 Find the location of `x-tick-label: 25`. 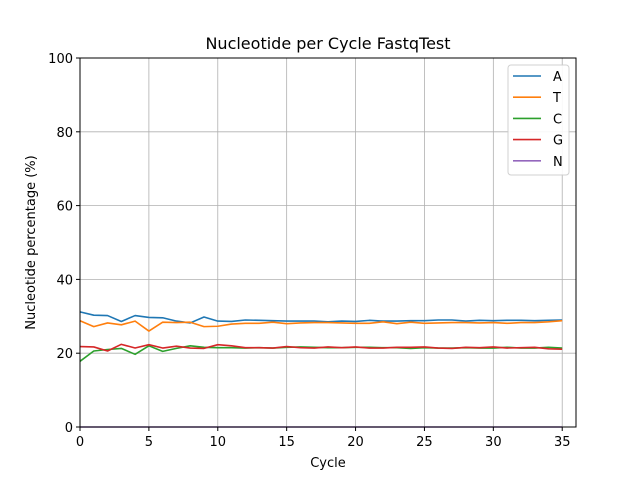

x-tick-label: 25 is located at coordinates (424, 442).